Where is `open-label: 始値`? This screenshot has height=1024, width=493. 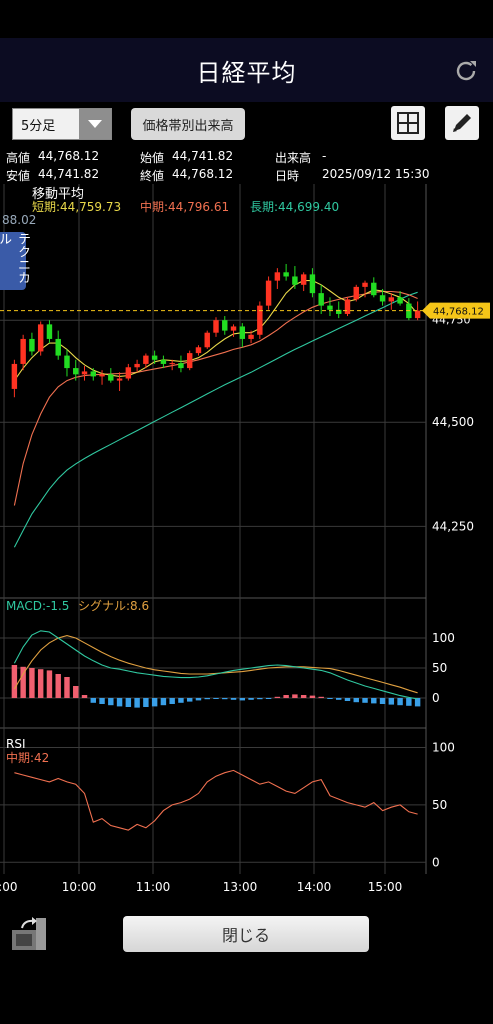
open-label: 始値 is located at coordinates (152, 158).